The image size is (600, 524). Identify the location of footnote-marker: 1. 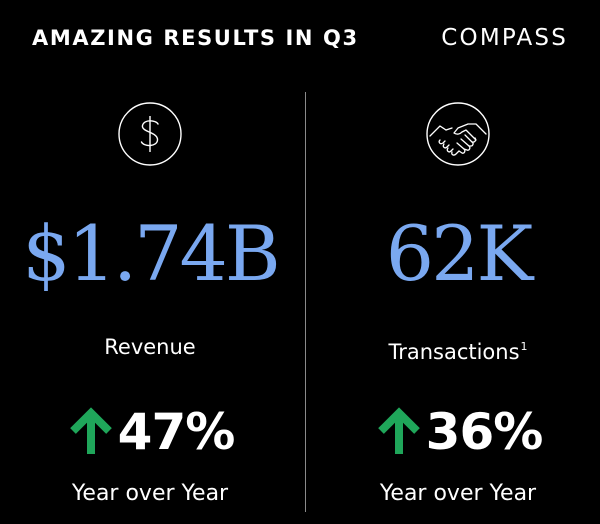
(524, 346).